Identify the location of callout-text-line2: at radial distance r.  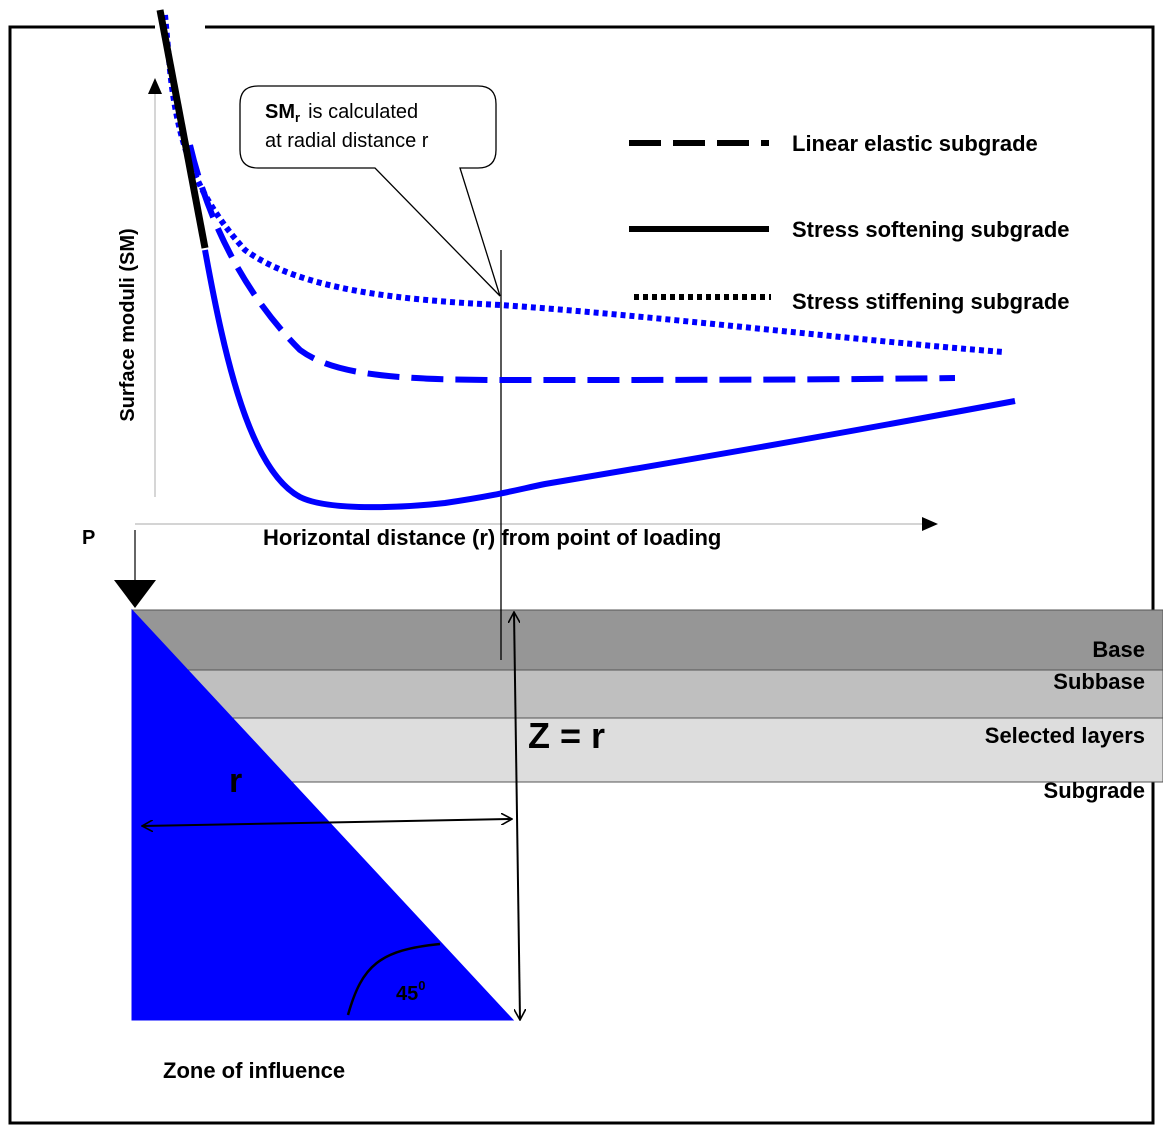
(347, 141).